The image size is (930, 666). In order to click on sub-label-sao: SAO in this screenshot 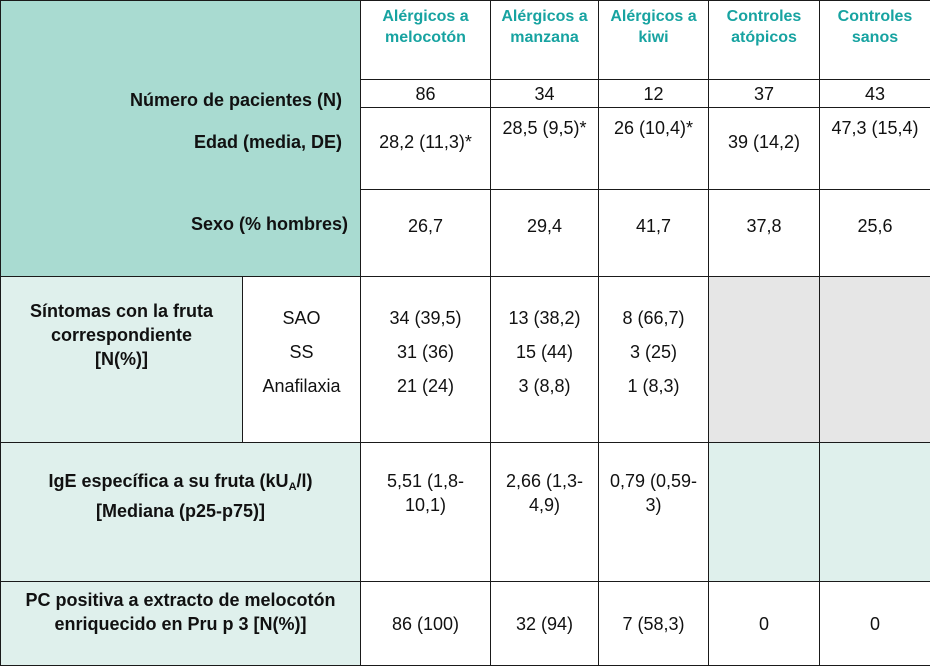, I will do `click(301, 318)`.